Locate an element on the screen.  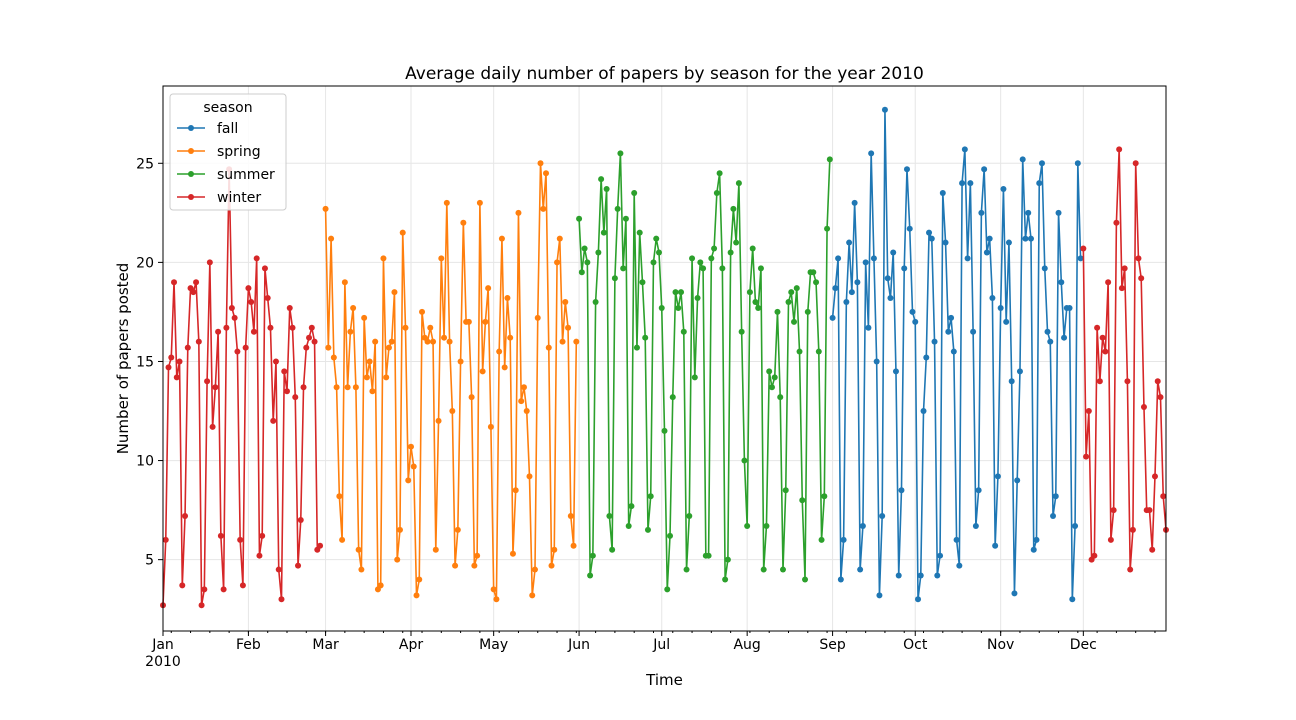
legend-item-winter: winter is located at coordinates (219, 198).